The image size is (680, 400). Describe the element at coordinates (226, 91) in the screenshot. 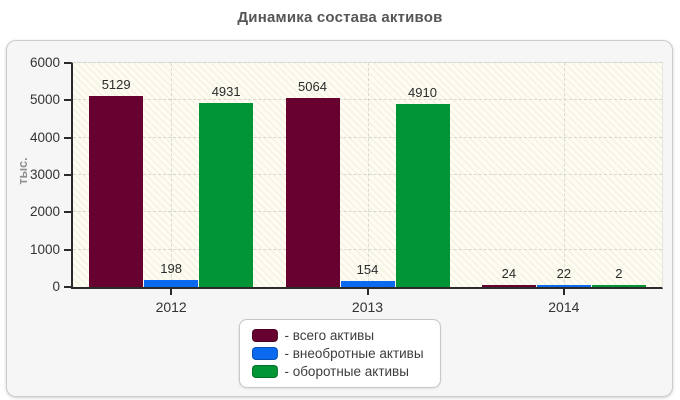

I see `bar-value-label: 4931` at that location.